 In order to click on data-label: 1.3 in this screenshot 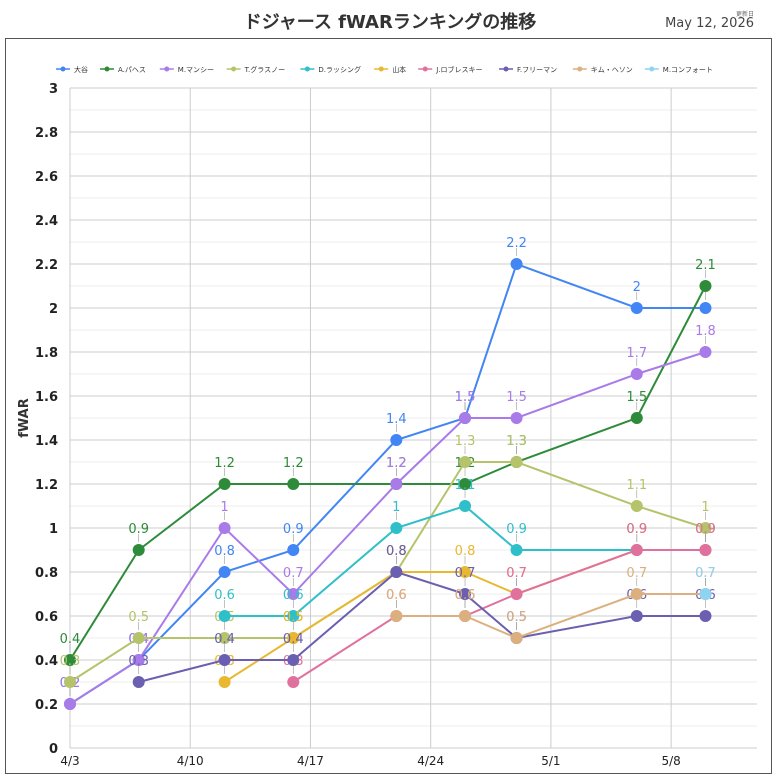, I will do `click(516, 441)`.